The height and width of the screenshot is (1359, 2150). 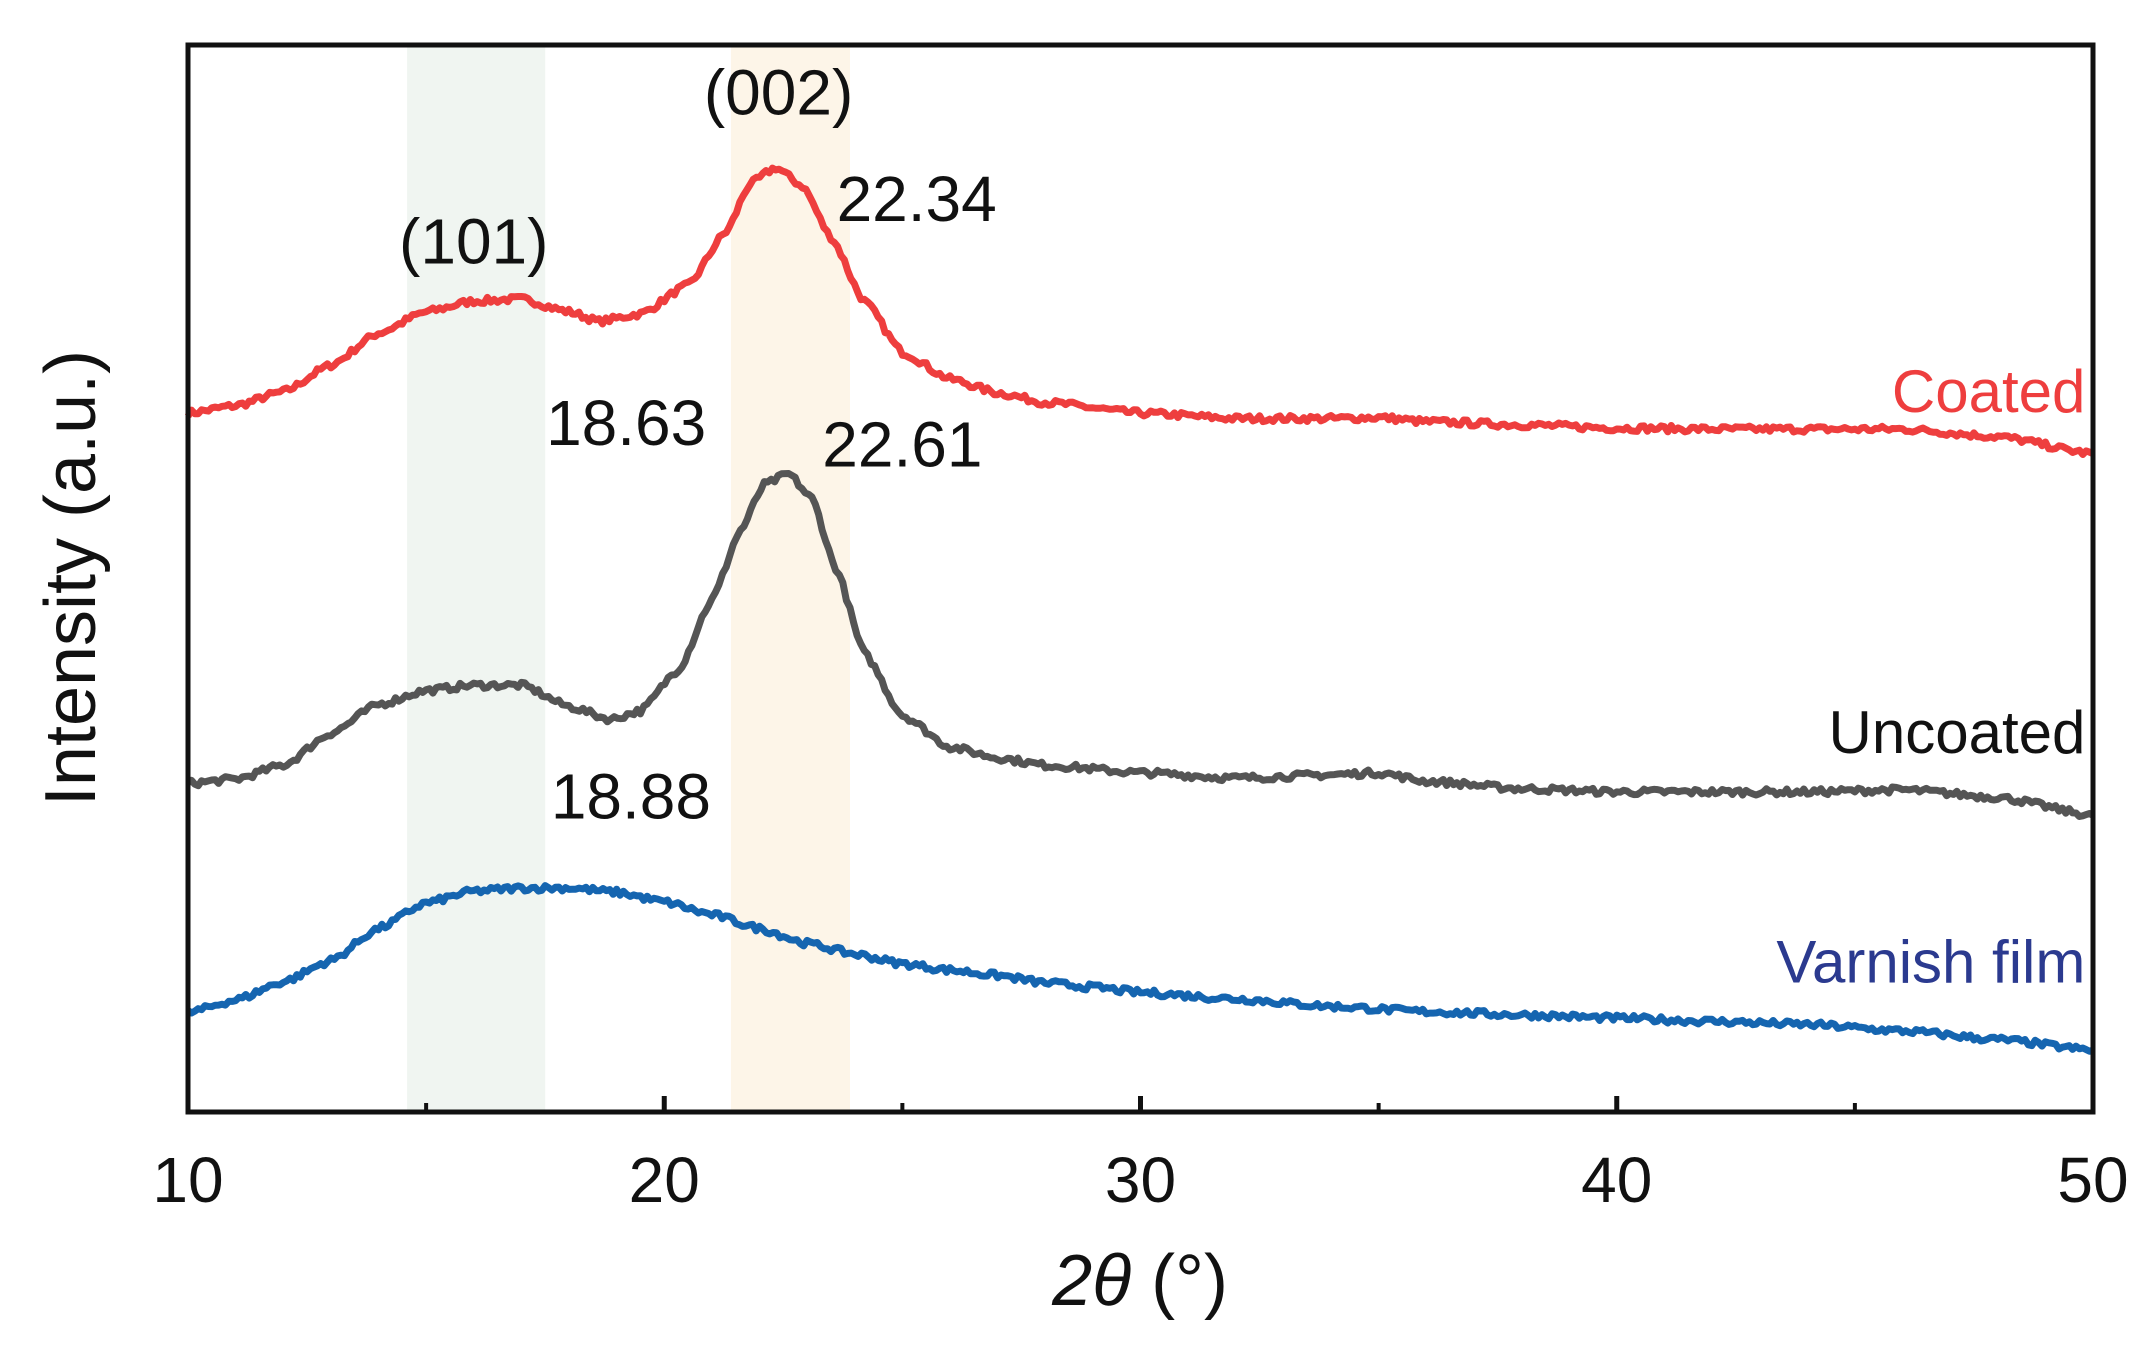 What do you see at coordinates (1179, 1281) in the screenshot?
I see `x-axis-title-unit: (°)` at bounding box center [1179, 1281].